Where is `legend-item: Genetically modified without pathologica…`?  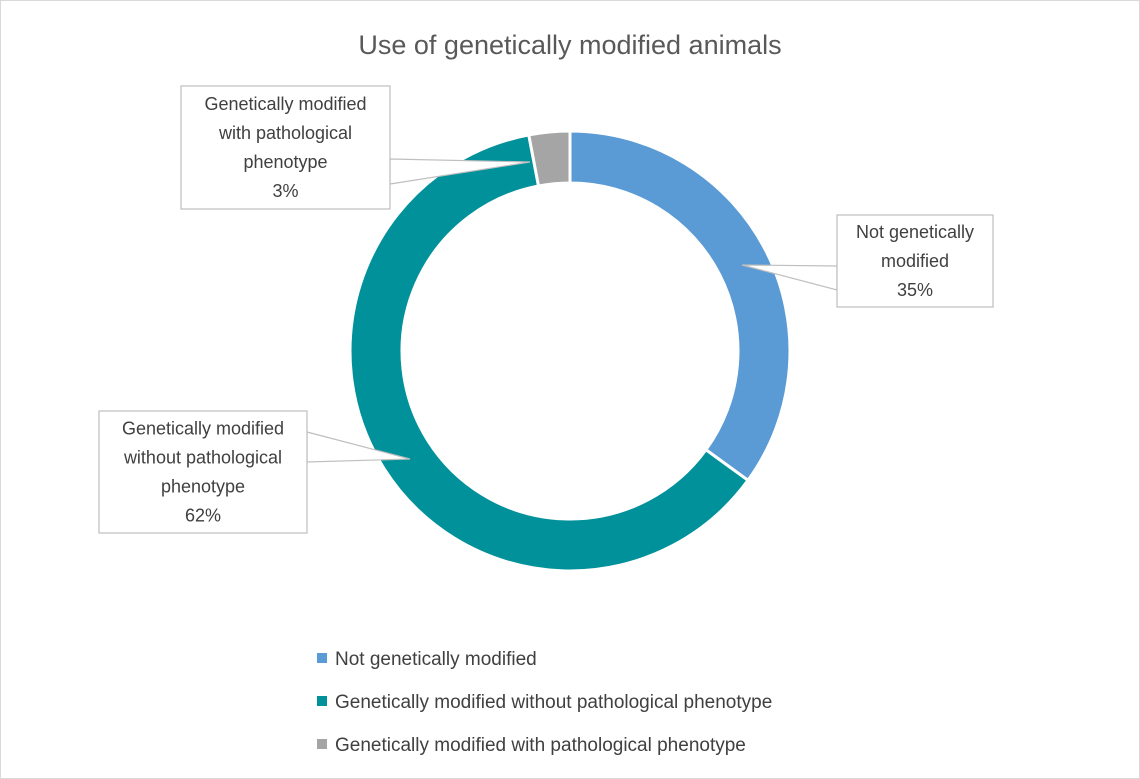 legend-item: Genetically modified without pathologica… is located at coordinates (544, 702).